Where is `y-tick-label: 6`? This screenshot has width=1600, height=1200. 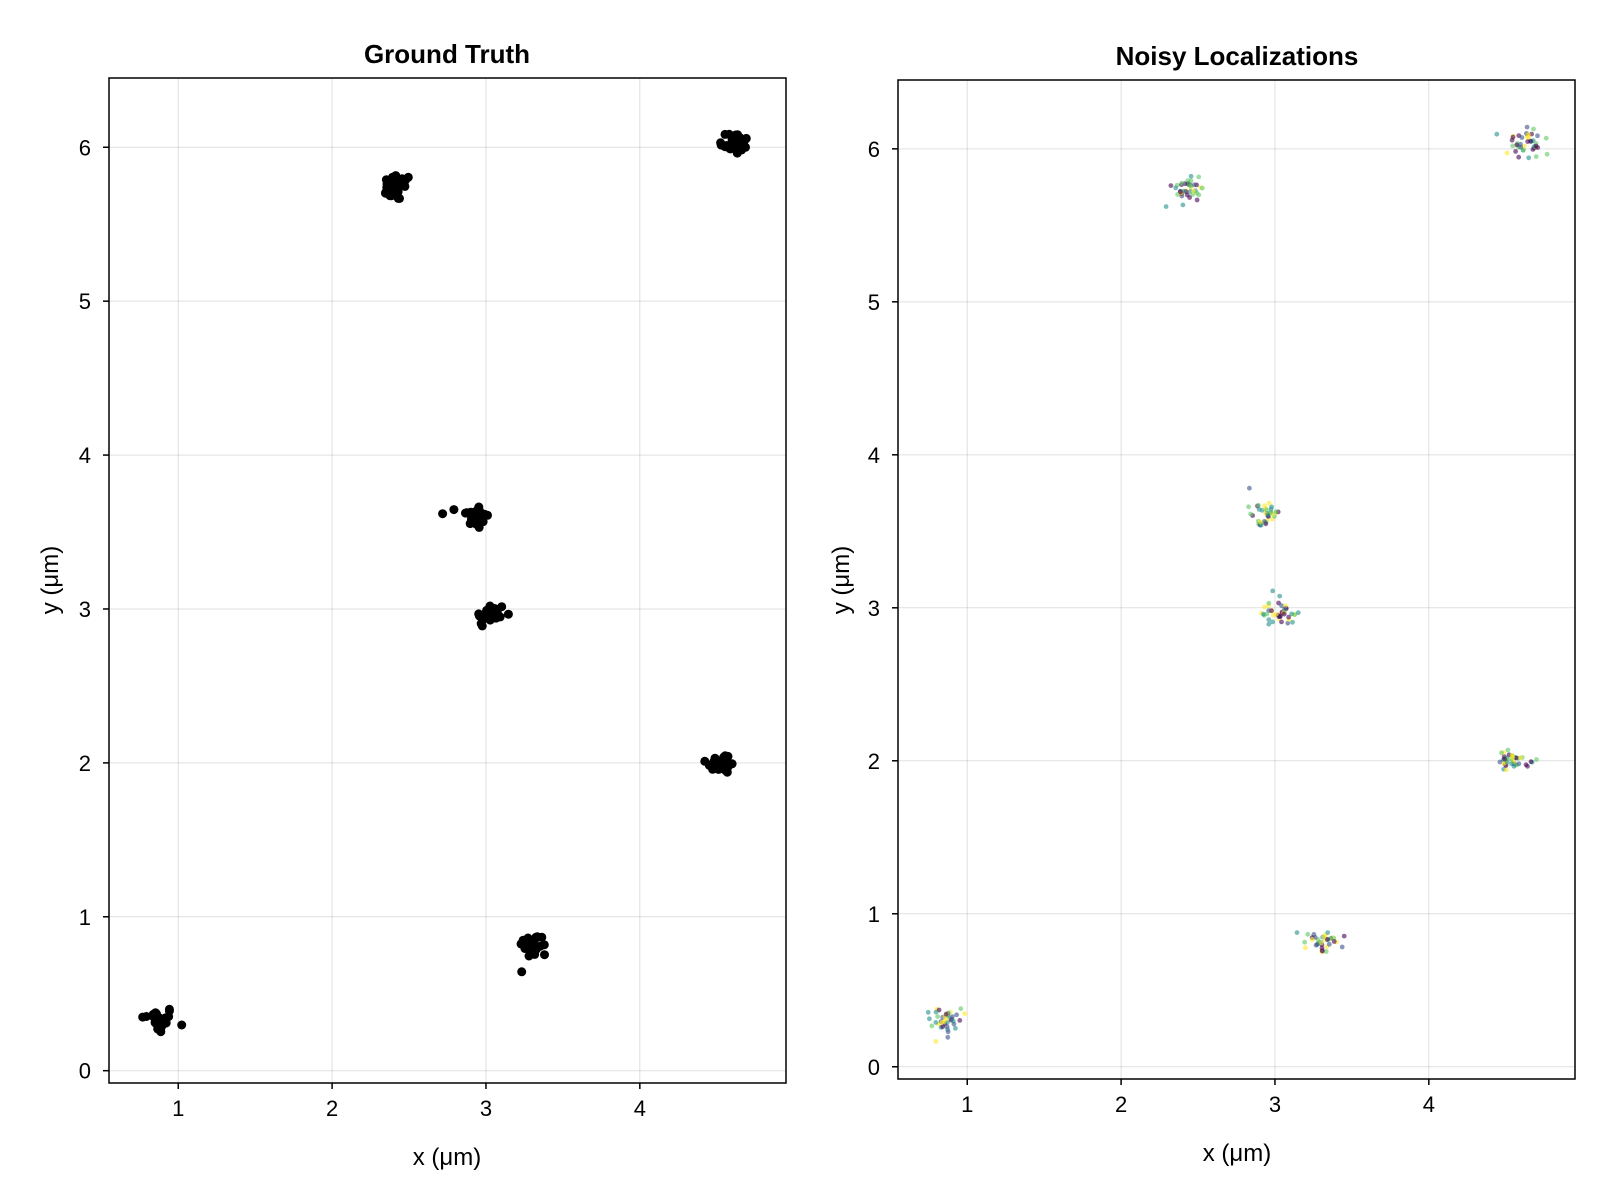 y-tick-label: 6 is located at coordinates (874, 149).